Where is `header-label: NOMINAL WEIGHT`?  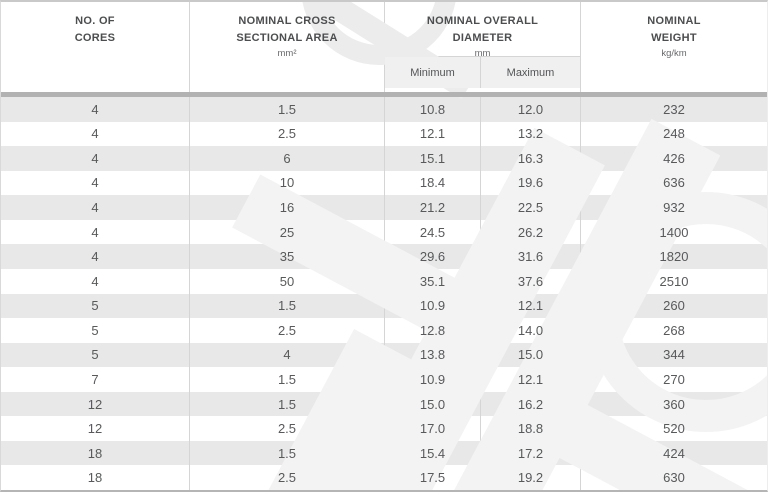 header-label: NOMINAL WEIGHT is located at coordinates (674, 29).